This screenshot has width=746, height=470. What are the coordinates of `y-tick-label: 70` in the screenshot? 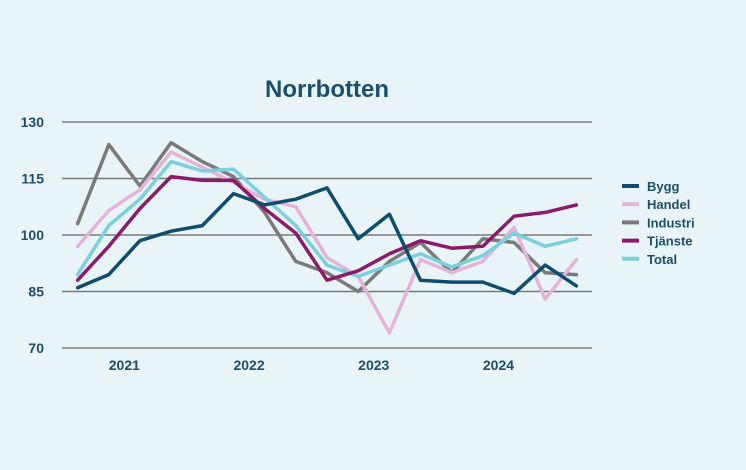 It's located at (36, 348).